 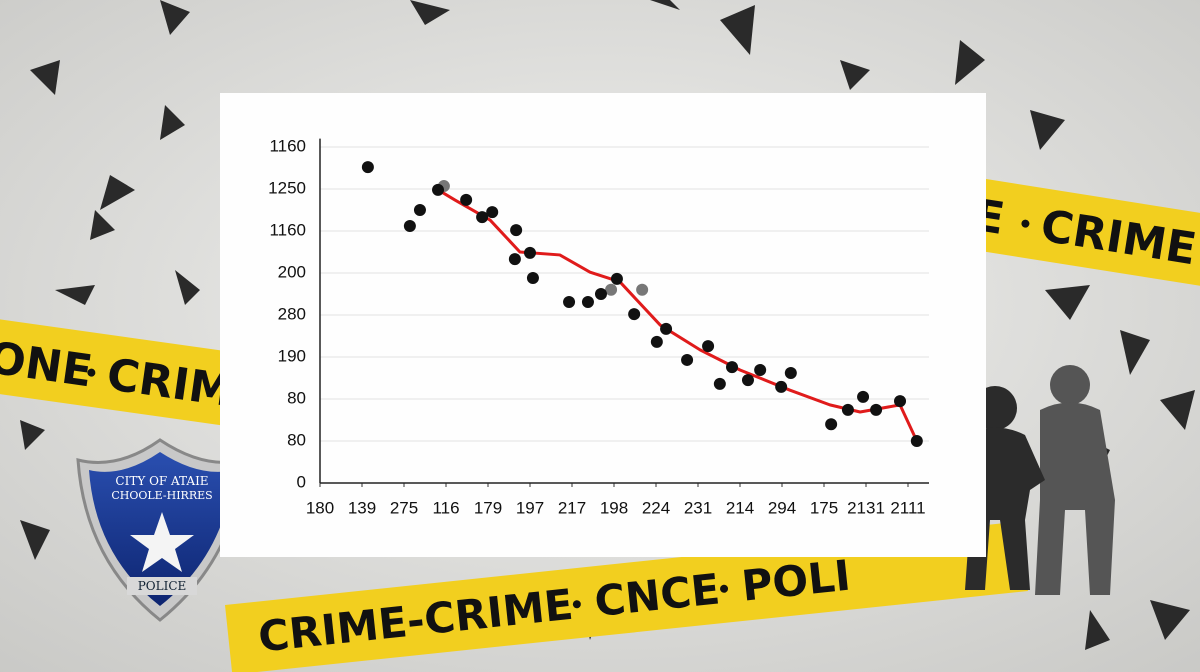 I want to click on tape-top-right: E CRIME, so click(x=1084, y=232).